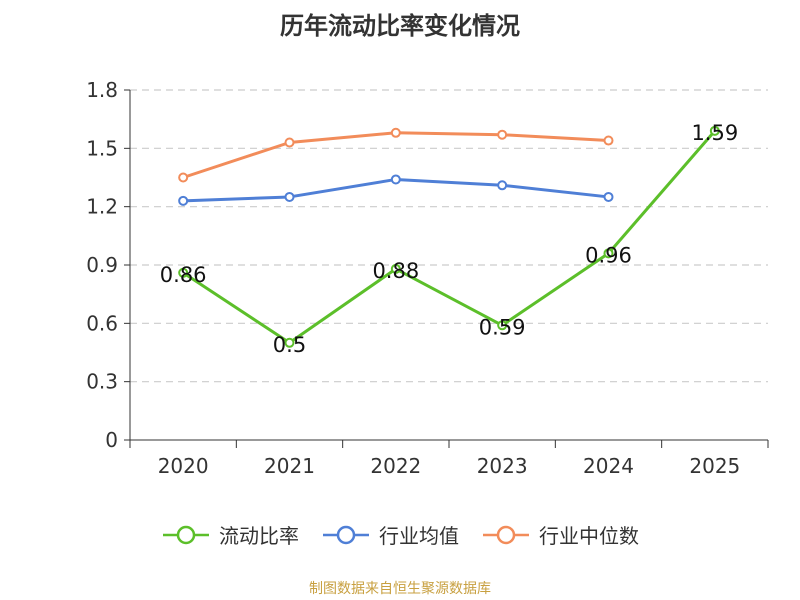  What do you see at coordinates (608, 466) in the screenshot?
I see `x-tick-label: 2024` at bounding box center [608, 466].